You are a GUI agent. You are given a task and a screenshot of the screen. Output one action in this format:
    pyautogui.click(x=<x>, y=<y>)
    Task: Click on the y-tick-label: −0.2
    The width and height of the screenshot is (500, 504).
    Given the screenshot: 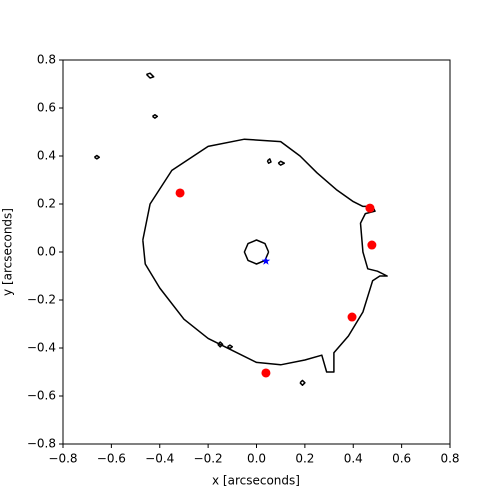 What is the action you would take?
    pyautogui.click(x=41, y=300)
    